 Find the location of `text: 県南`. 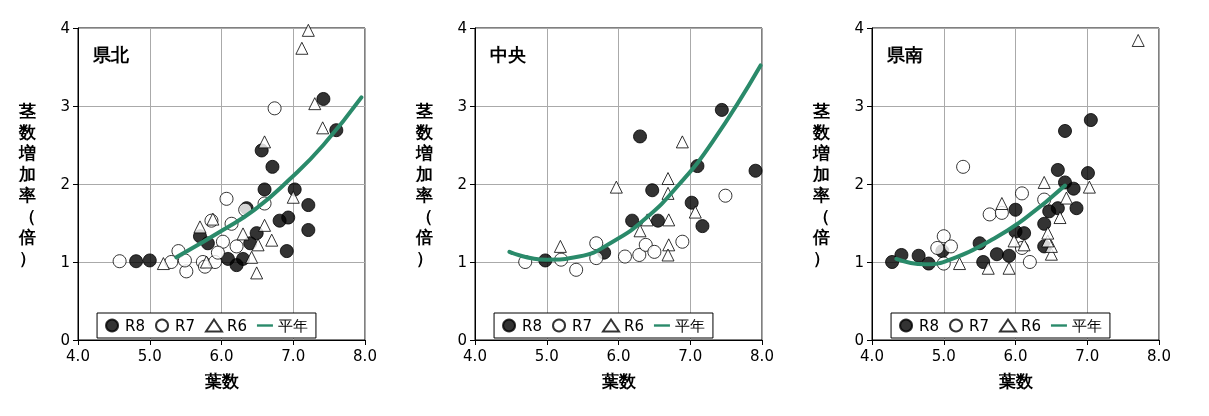

text: 県南 is located at coordinates (904, 54).